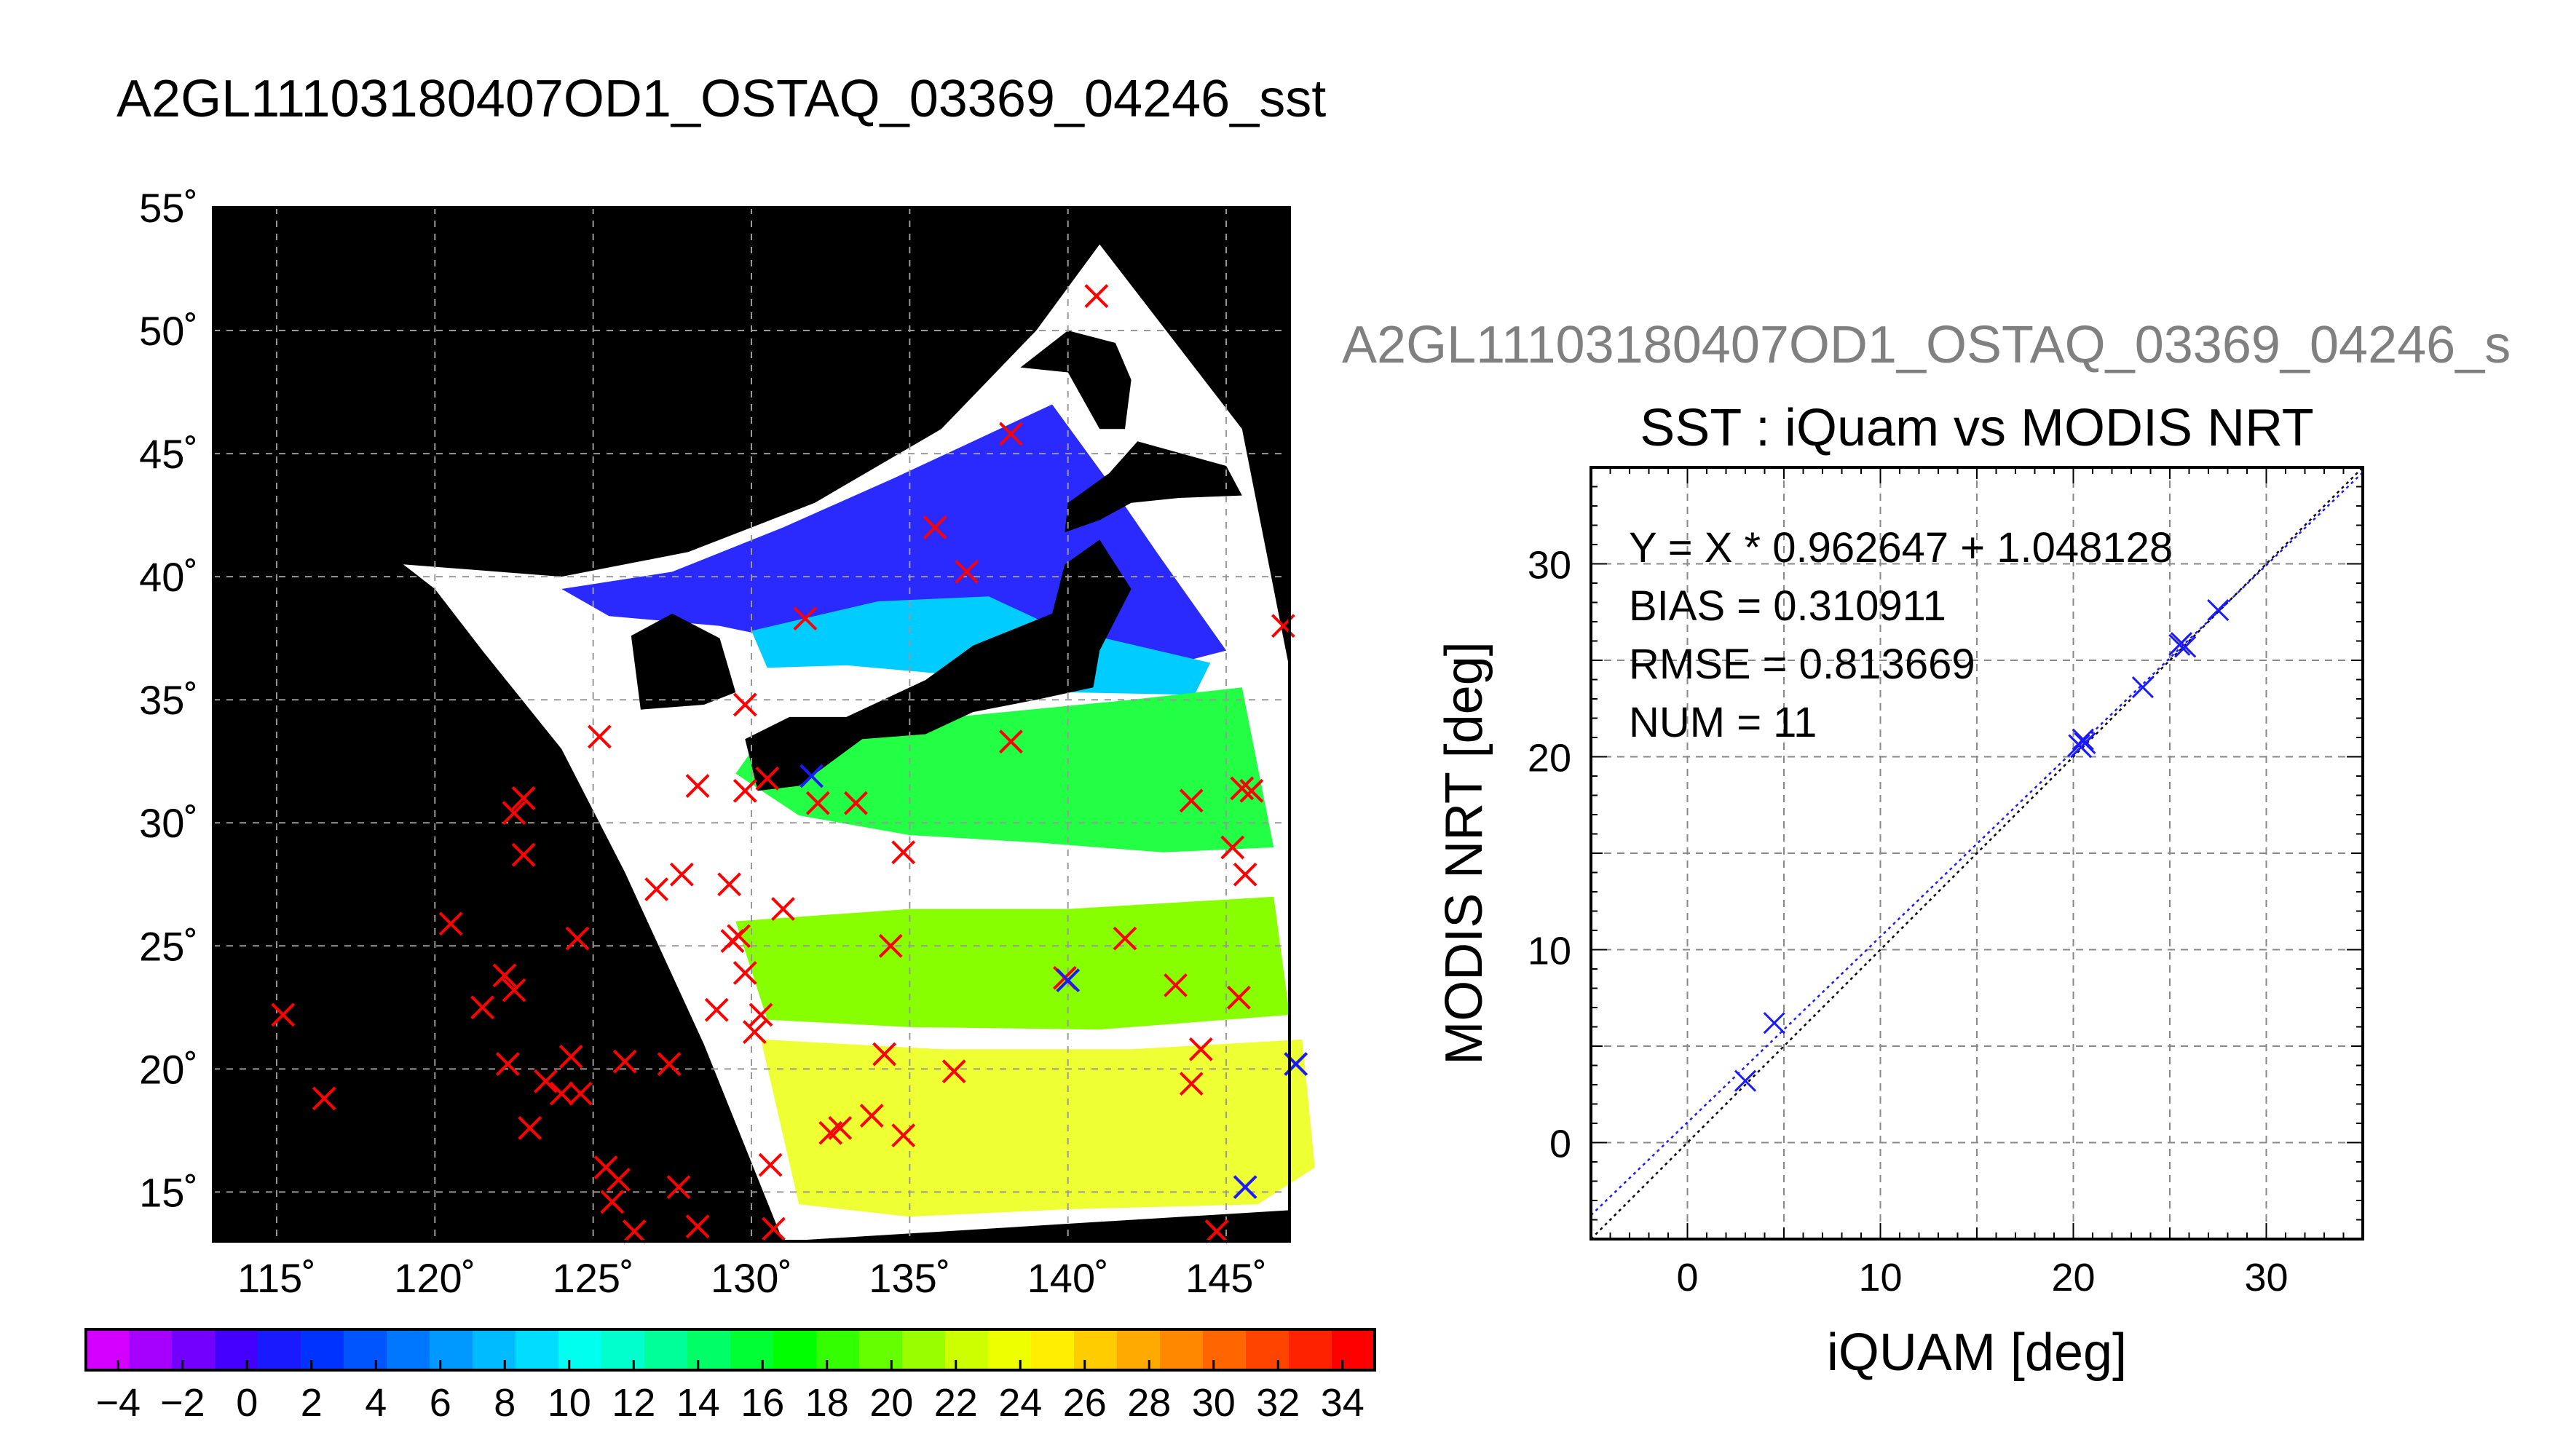  What do you see at coordinates (1245, 1187) in the screenshot?
I see `matchup-marker` at bounding box center [1245, 1187].